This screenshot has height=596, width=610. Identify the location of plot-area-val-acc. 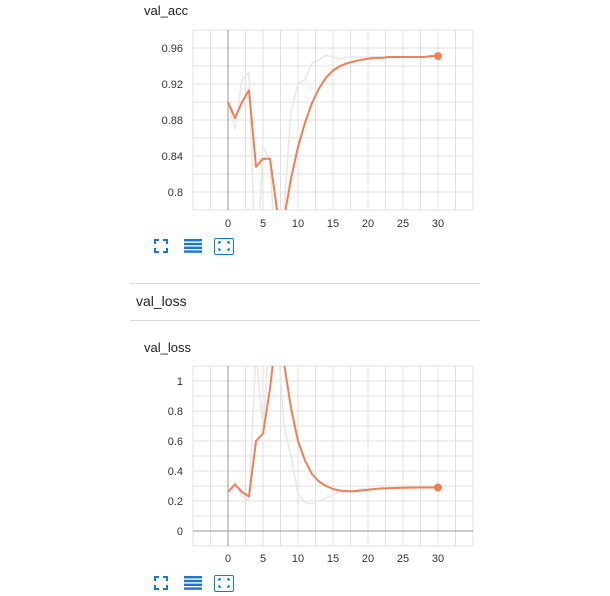
(332, 132).